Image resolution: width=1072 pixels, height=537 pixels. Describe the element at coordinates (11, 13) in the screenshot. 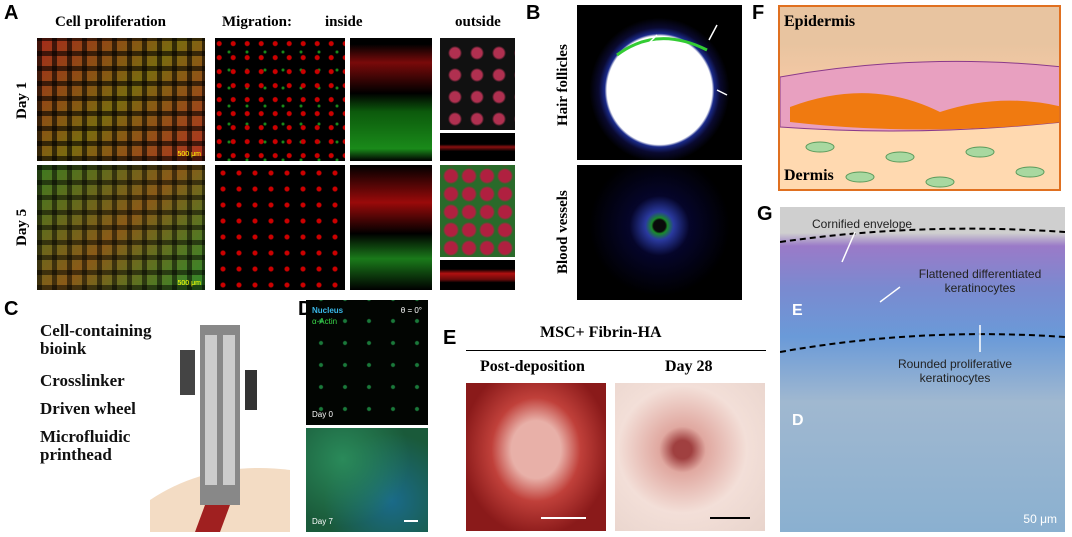

I see `panel-letter: A` at that location.